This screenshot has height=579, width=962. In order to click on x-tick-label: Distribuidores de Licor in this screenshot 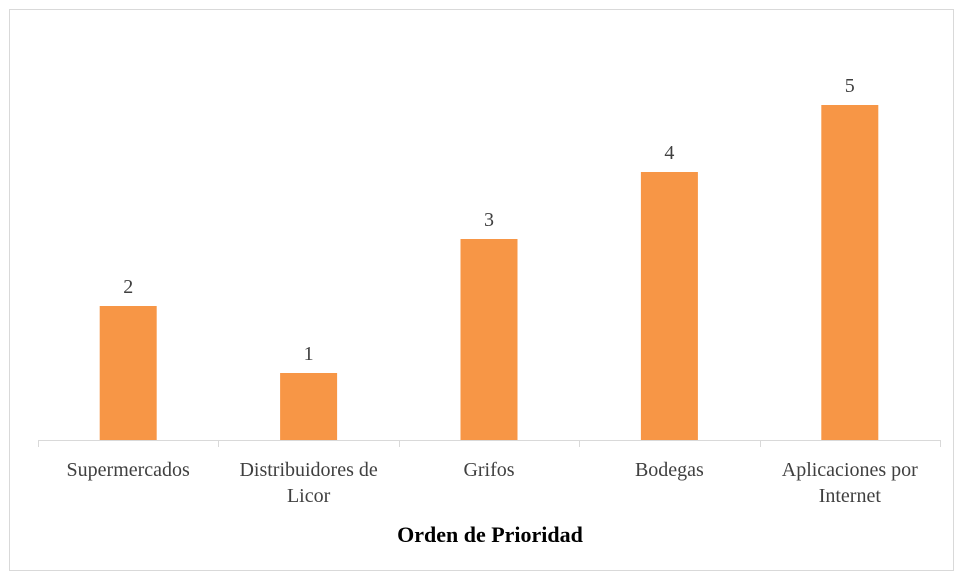, I will do `click(308, 483)`.